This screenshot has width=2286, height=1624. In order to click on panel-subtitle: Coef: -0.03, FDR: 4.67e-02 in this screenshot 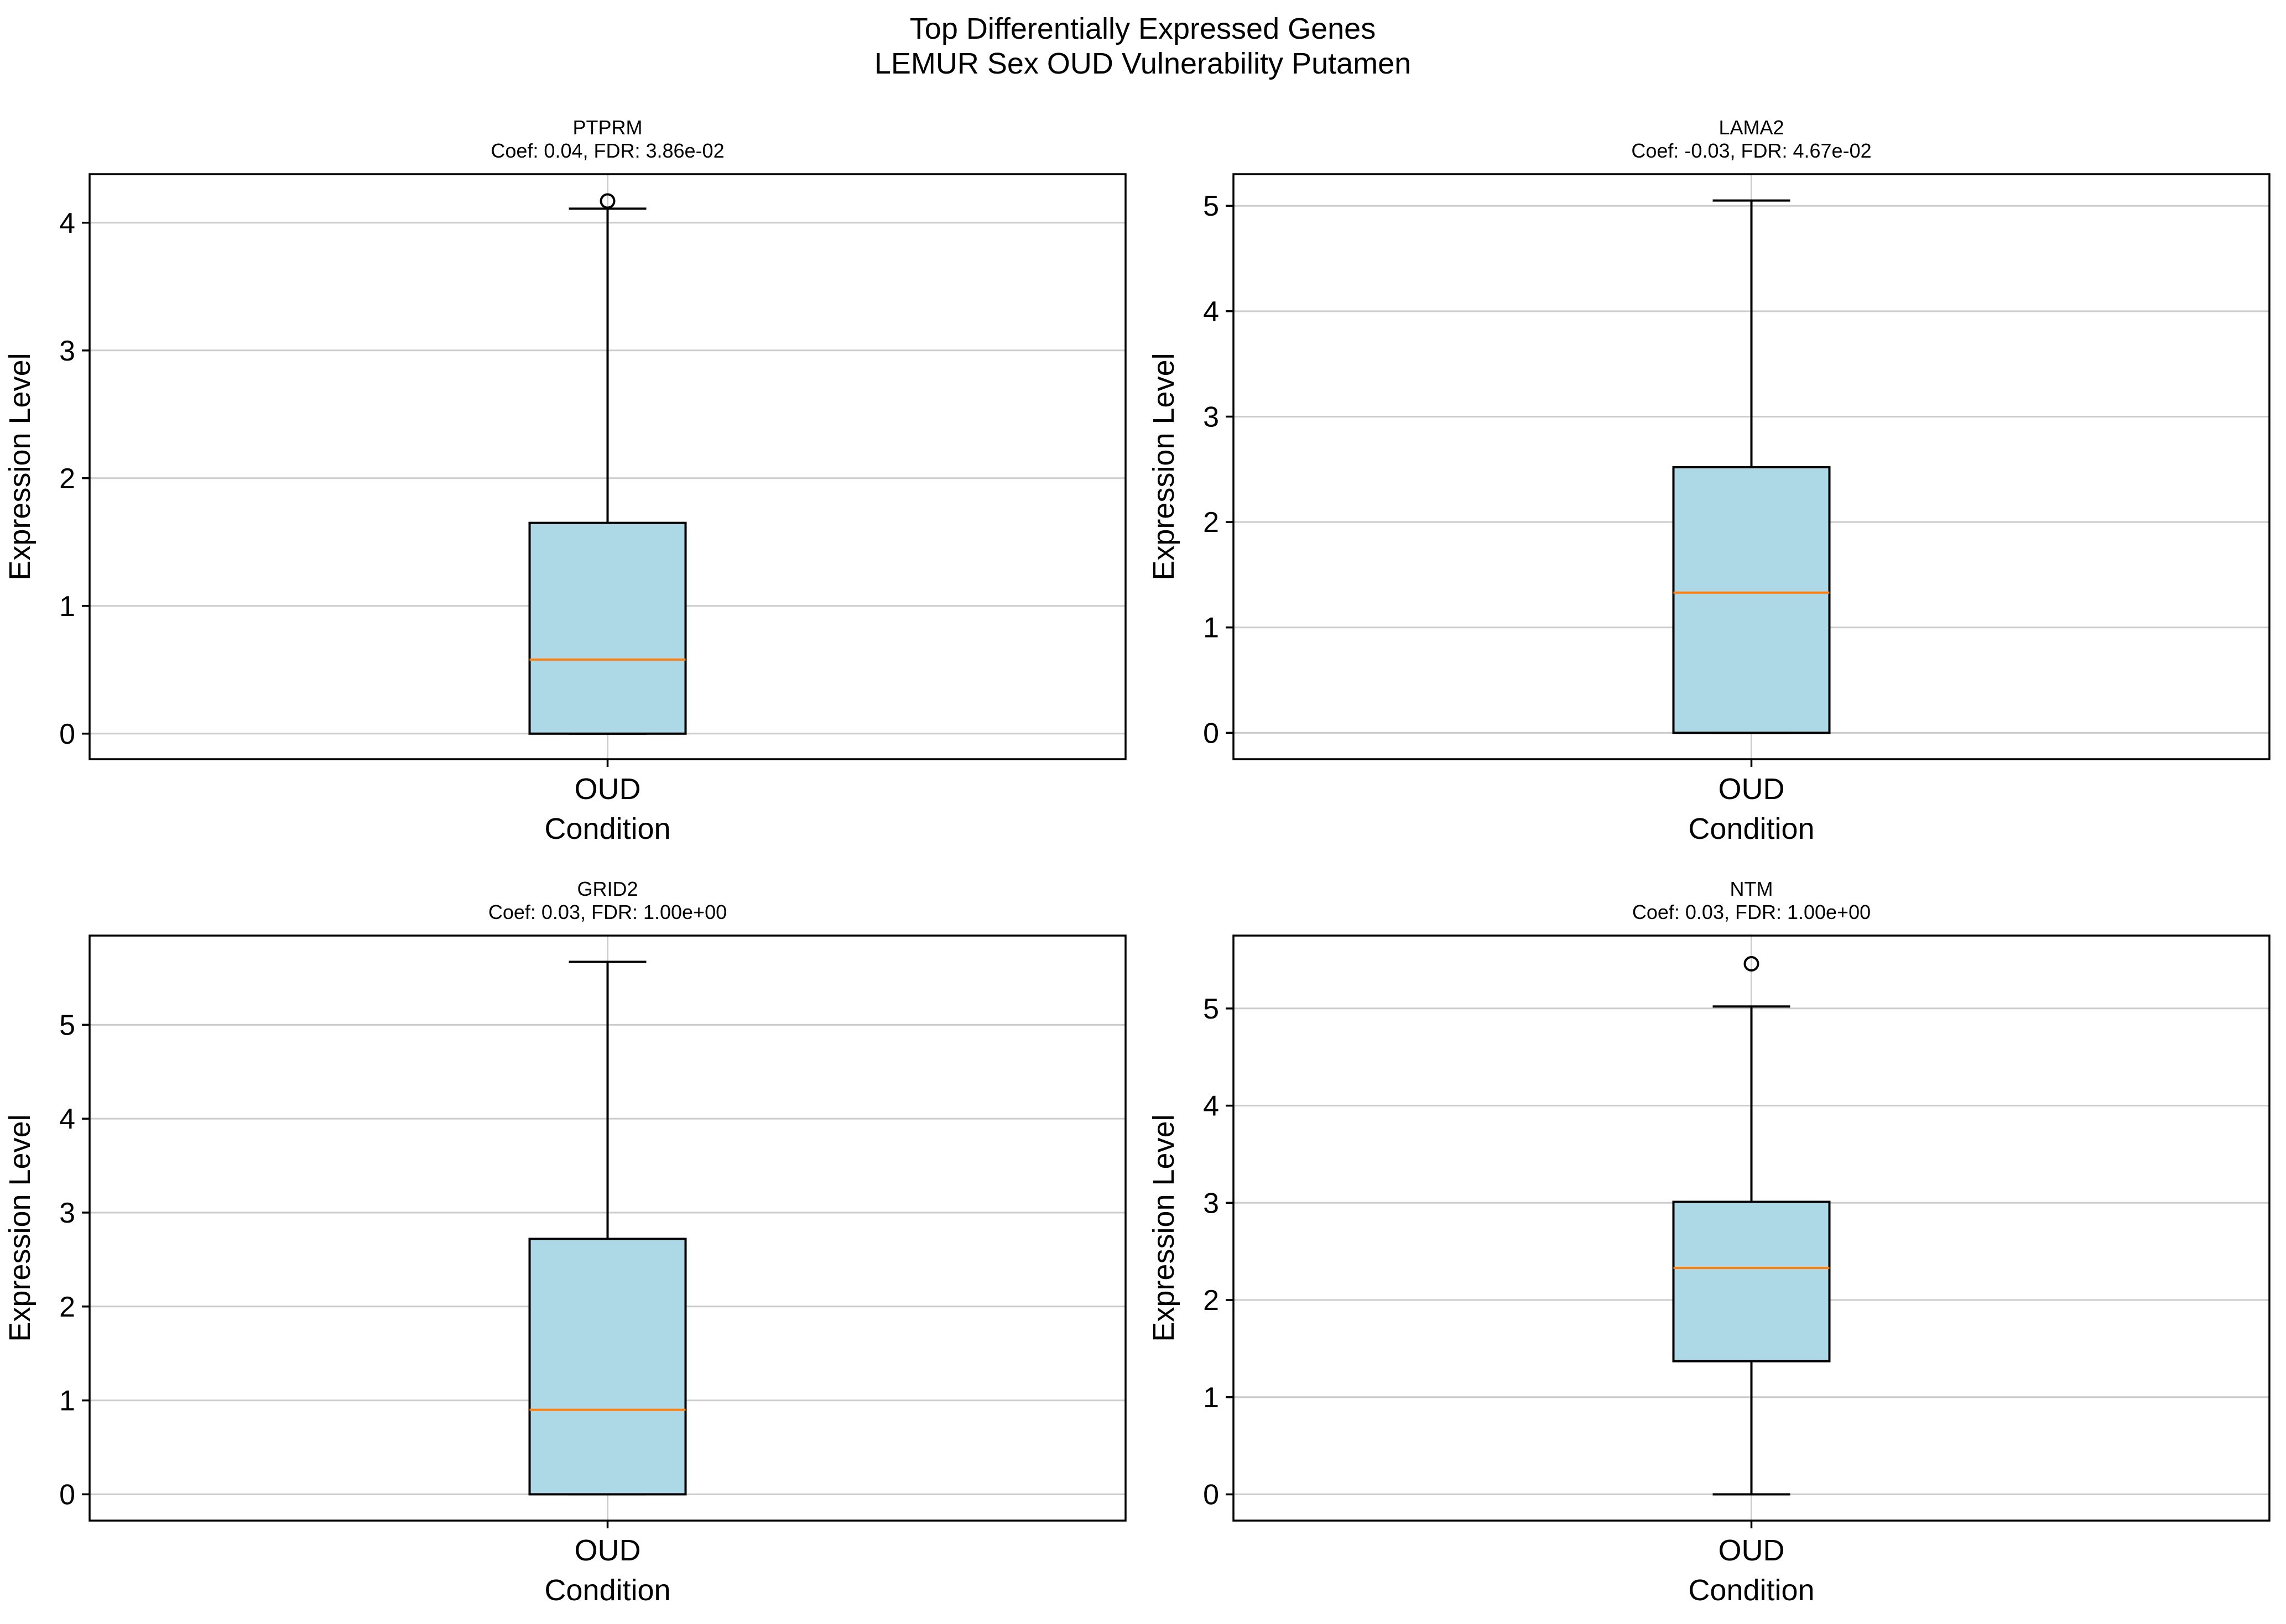, I will do `click(1751, 150)`.